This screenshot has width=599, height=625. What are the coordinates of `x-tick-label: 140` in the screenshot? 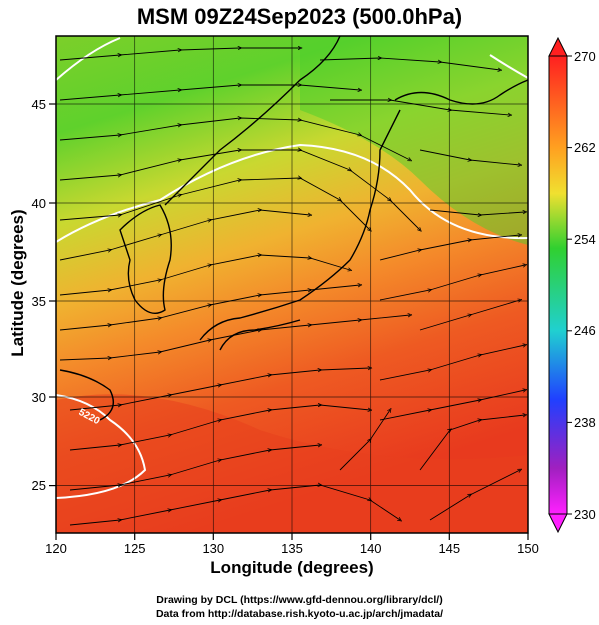 It's located at (371, 548).